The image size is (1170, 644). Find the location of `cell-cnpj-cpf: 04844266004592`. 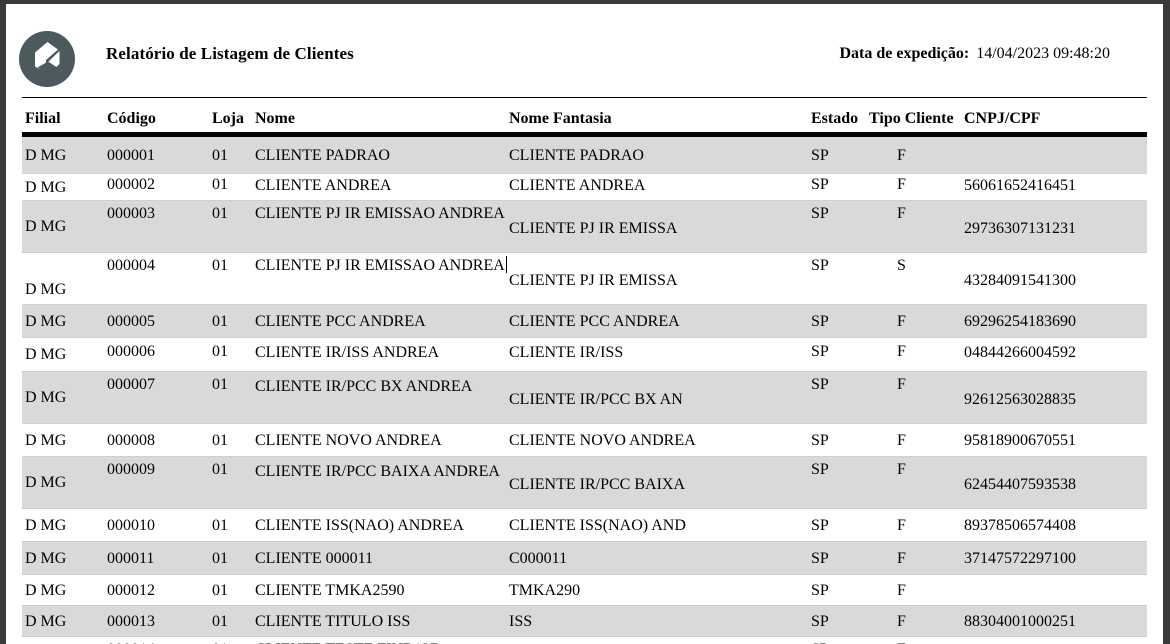

cell-cnpj-cpf: 04844266004592 is located at coordinates (1020, 352).